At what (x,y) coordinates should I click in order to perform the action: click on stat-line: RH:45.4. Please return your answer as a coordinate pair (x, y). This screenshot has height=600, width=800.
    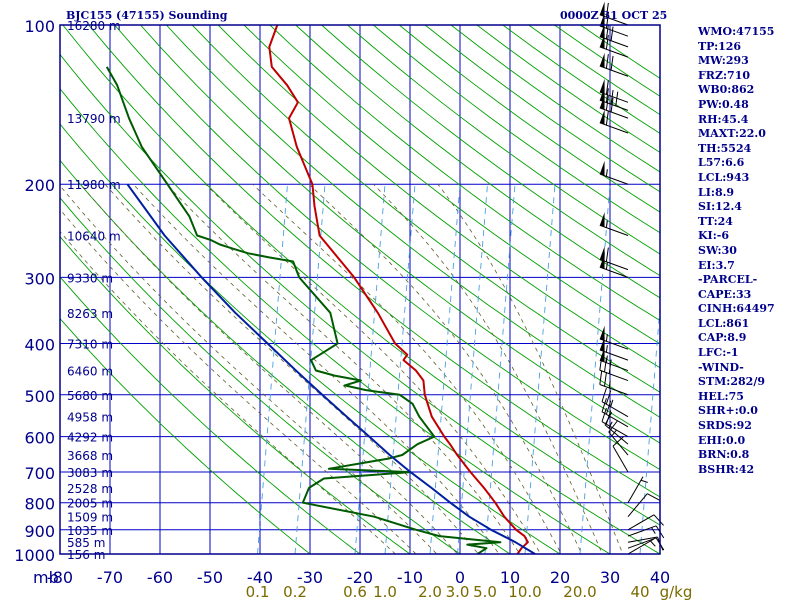
    Looking at the image, I should click on (723, 119).